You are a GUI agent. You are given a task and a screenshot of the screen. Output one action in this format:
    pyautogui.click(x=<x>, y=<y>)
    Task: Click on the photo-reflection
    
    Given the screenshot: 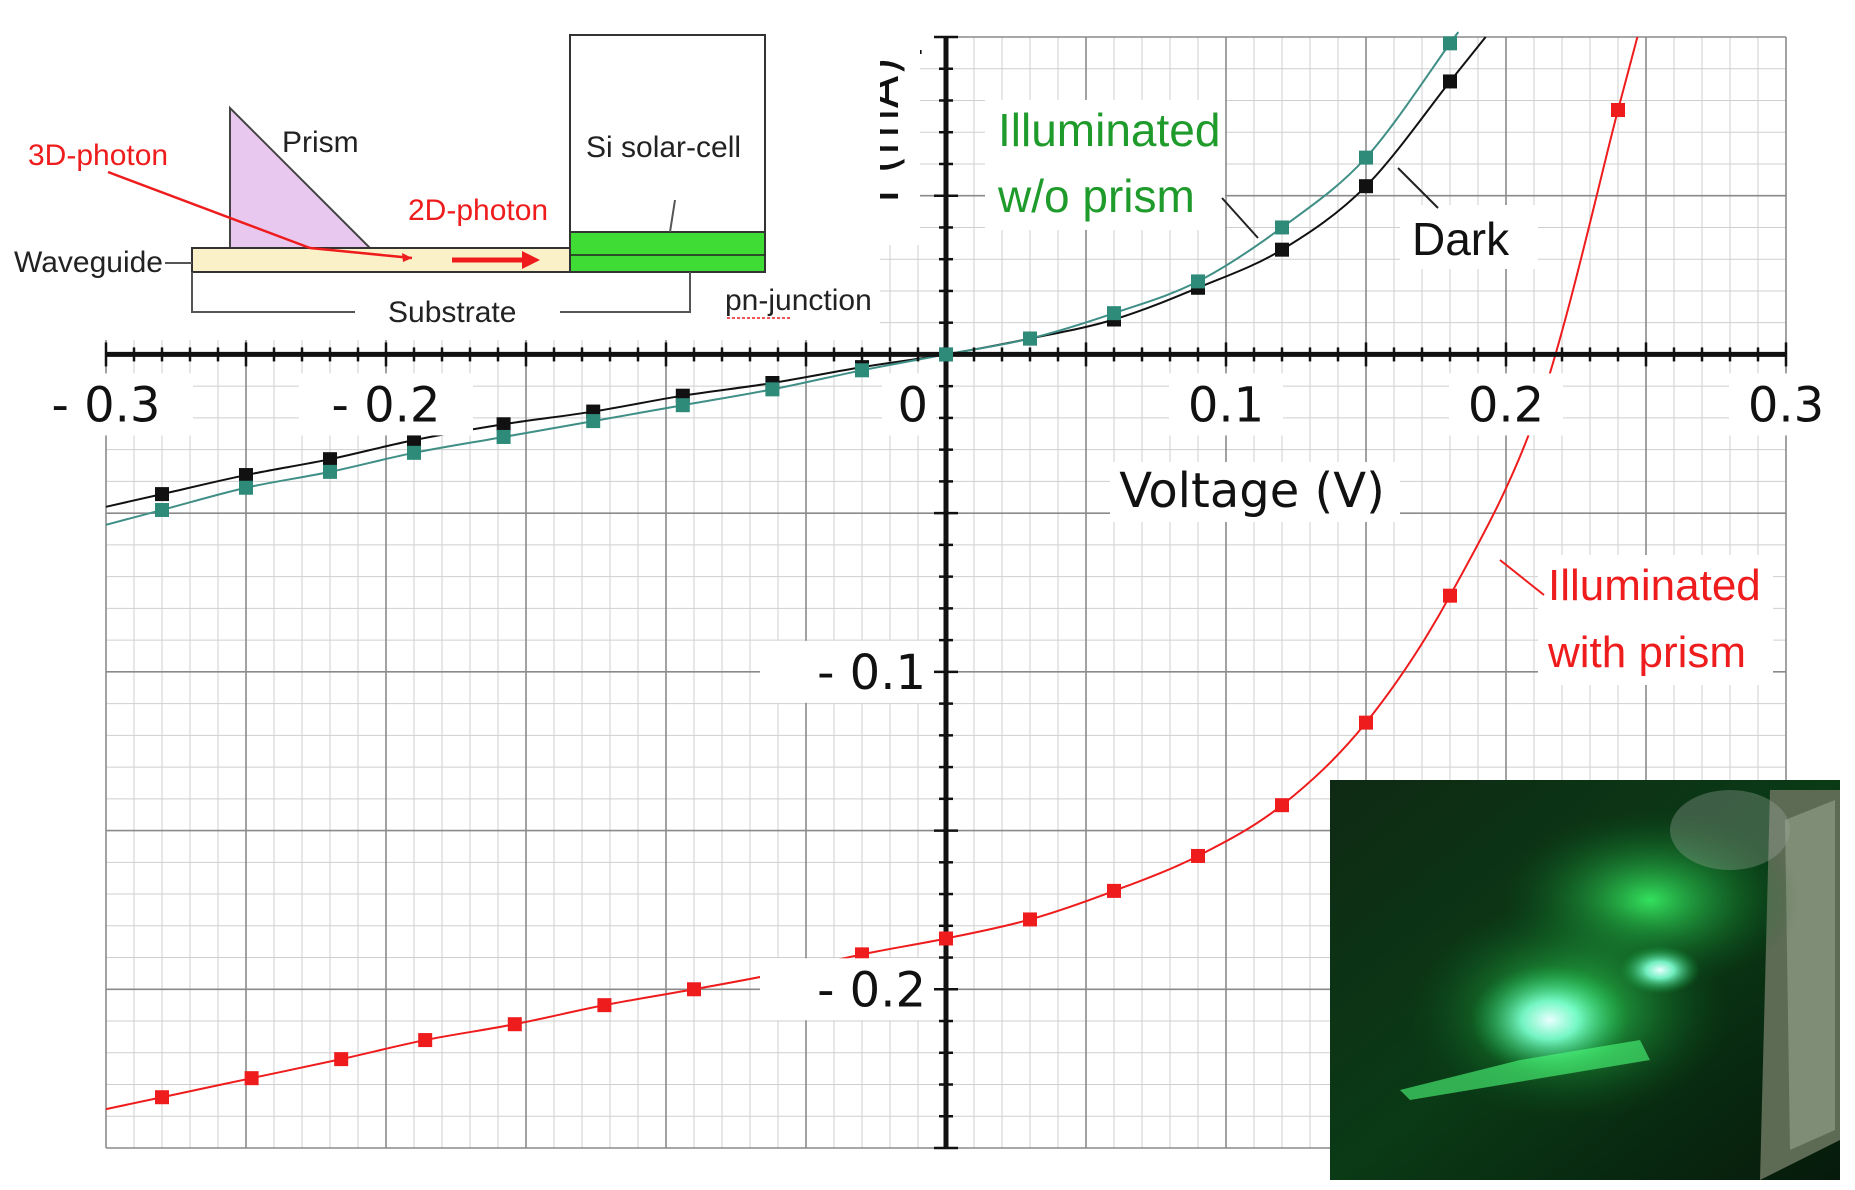 What is the action you would take?
    pyautogui.click(x=1730, y=830)
    